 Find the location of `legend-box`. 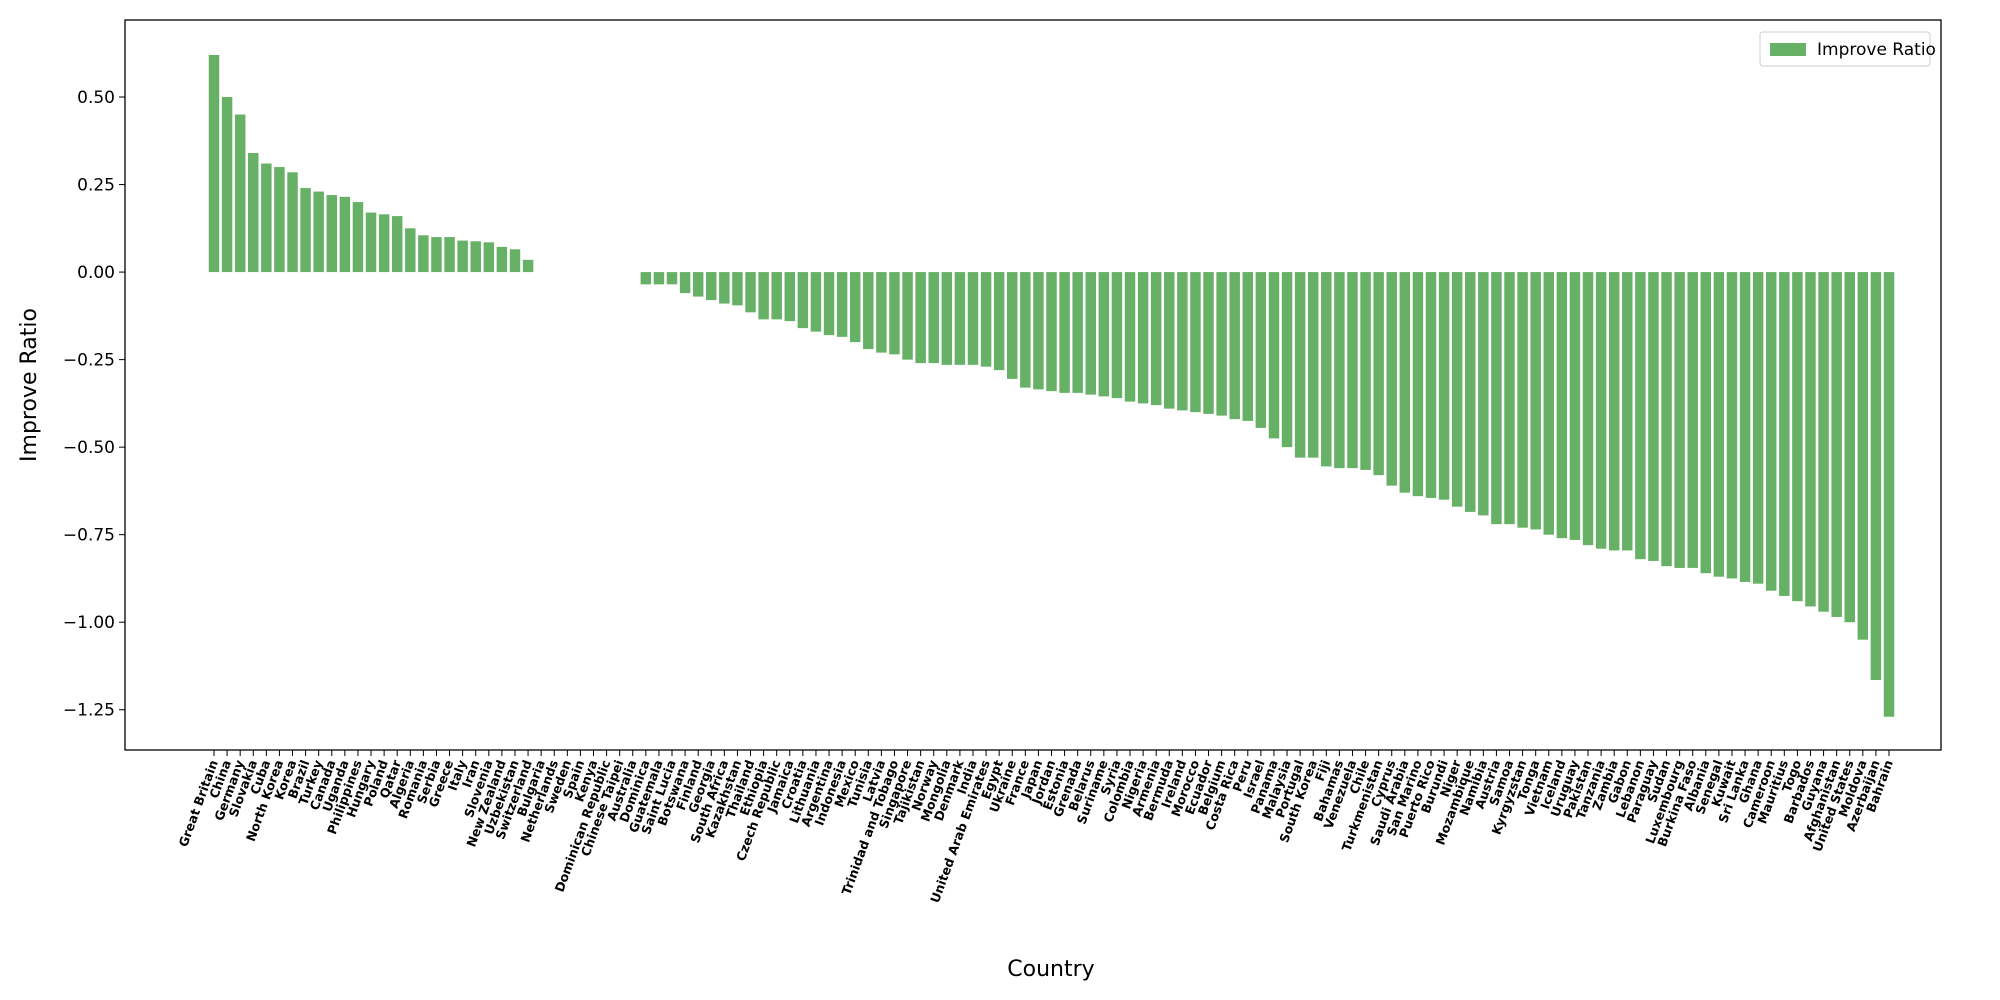

legend-box is located at coordinates (1845, 49).